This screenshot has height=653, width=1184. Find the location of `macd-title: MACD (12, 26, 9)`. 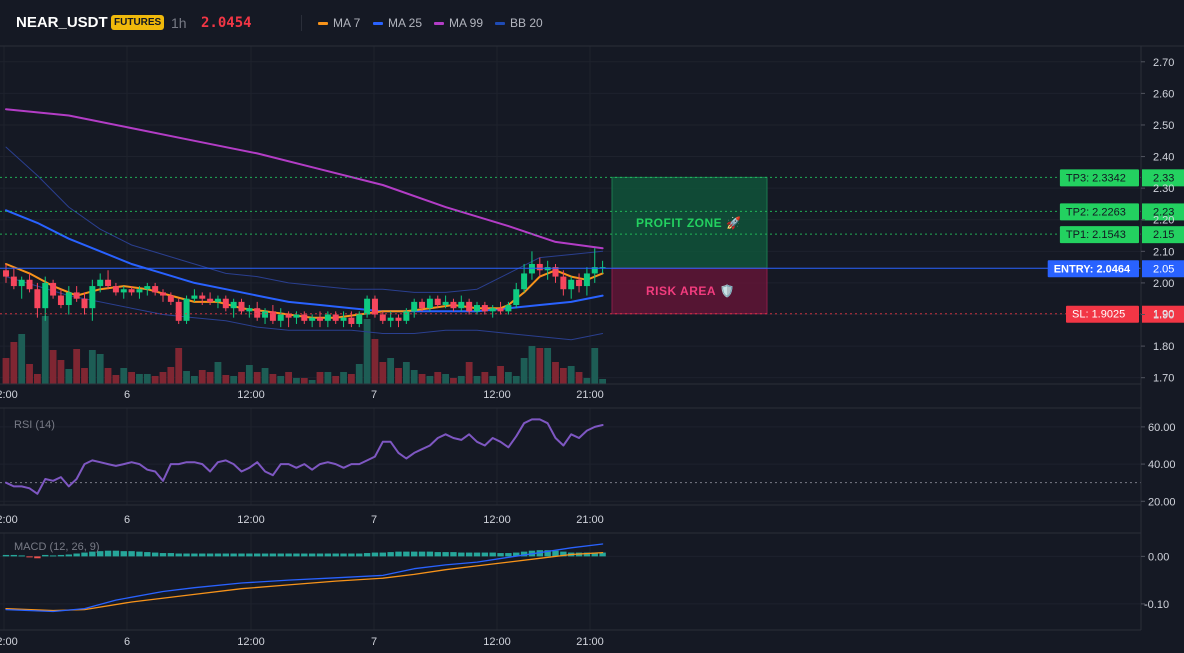

macd-title: MACD (12, 26, 9) is located at coordinates (57, 547).